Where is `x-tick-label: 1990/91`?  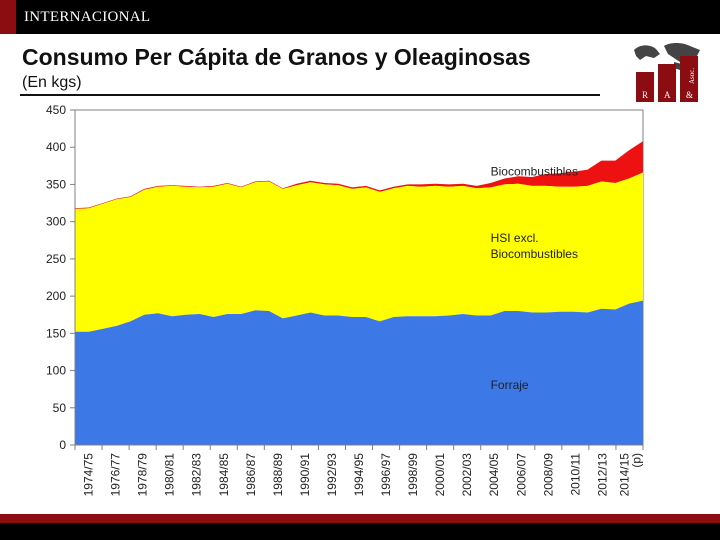 x-tick-label: 1990/91 is located at coordinates (305, 475).